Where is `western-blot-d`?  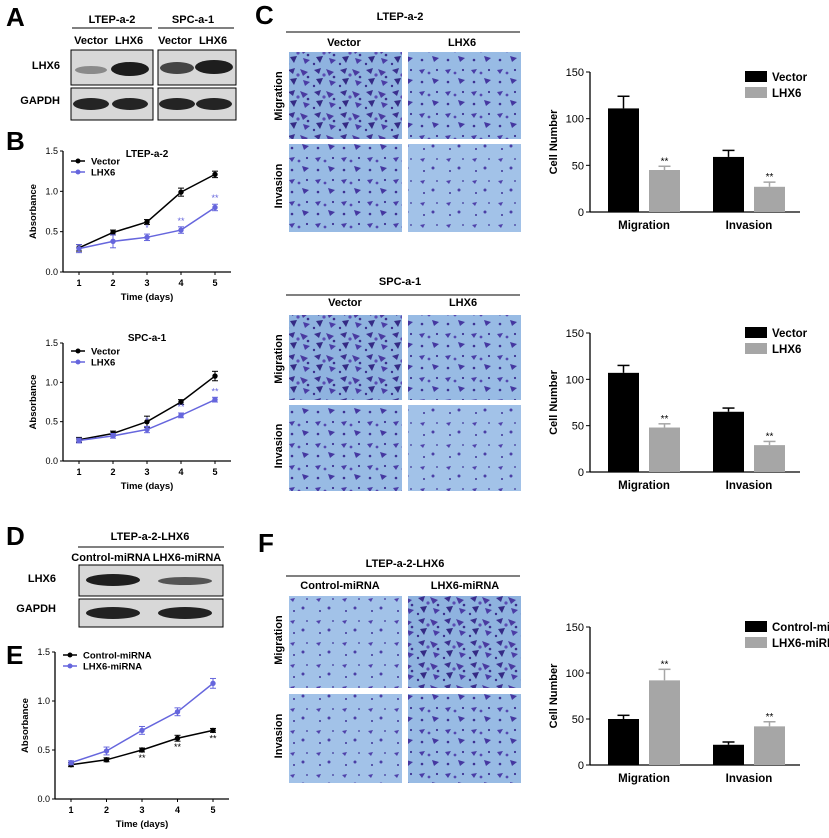
western-blot-d is located at coordinates (151, 596).